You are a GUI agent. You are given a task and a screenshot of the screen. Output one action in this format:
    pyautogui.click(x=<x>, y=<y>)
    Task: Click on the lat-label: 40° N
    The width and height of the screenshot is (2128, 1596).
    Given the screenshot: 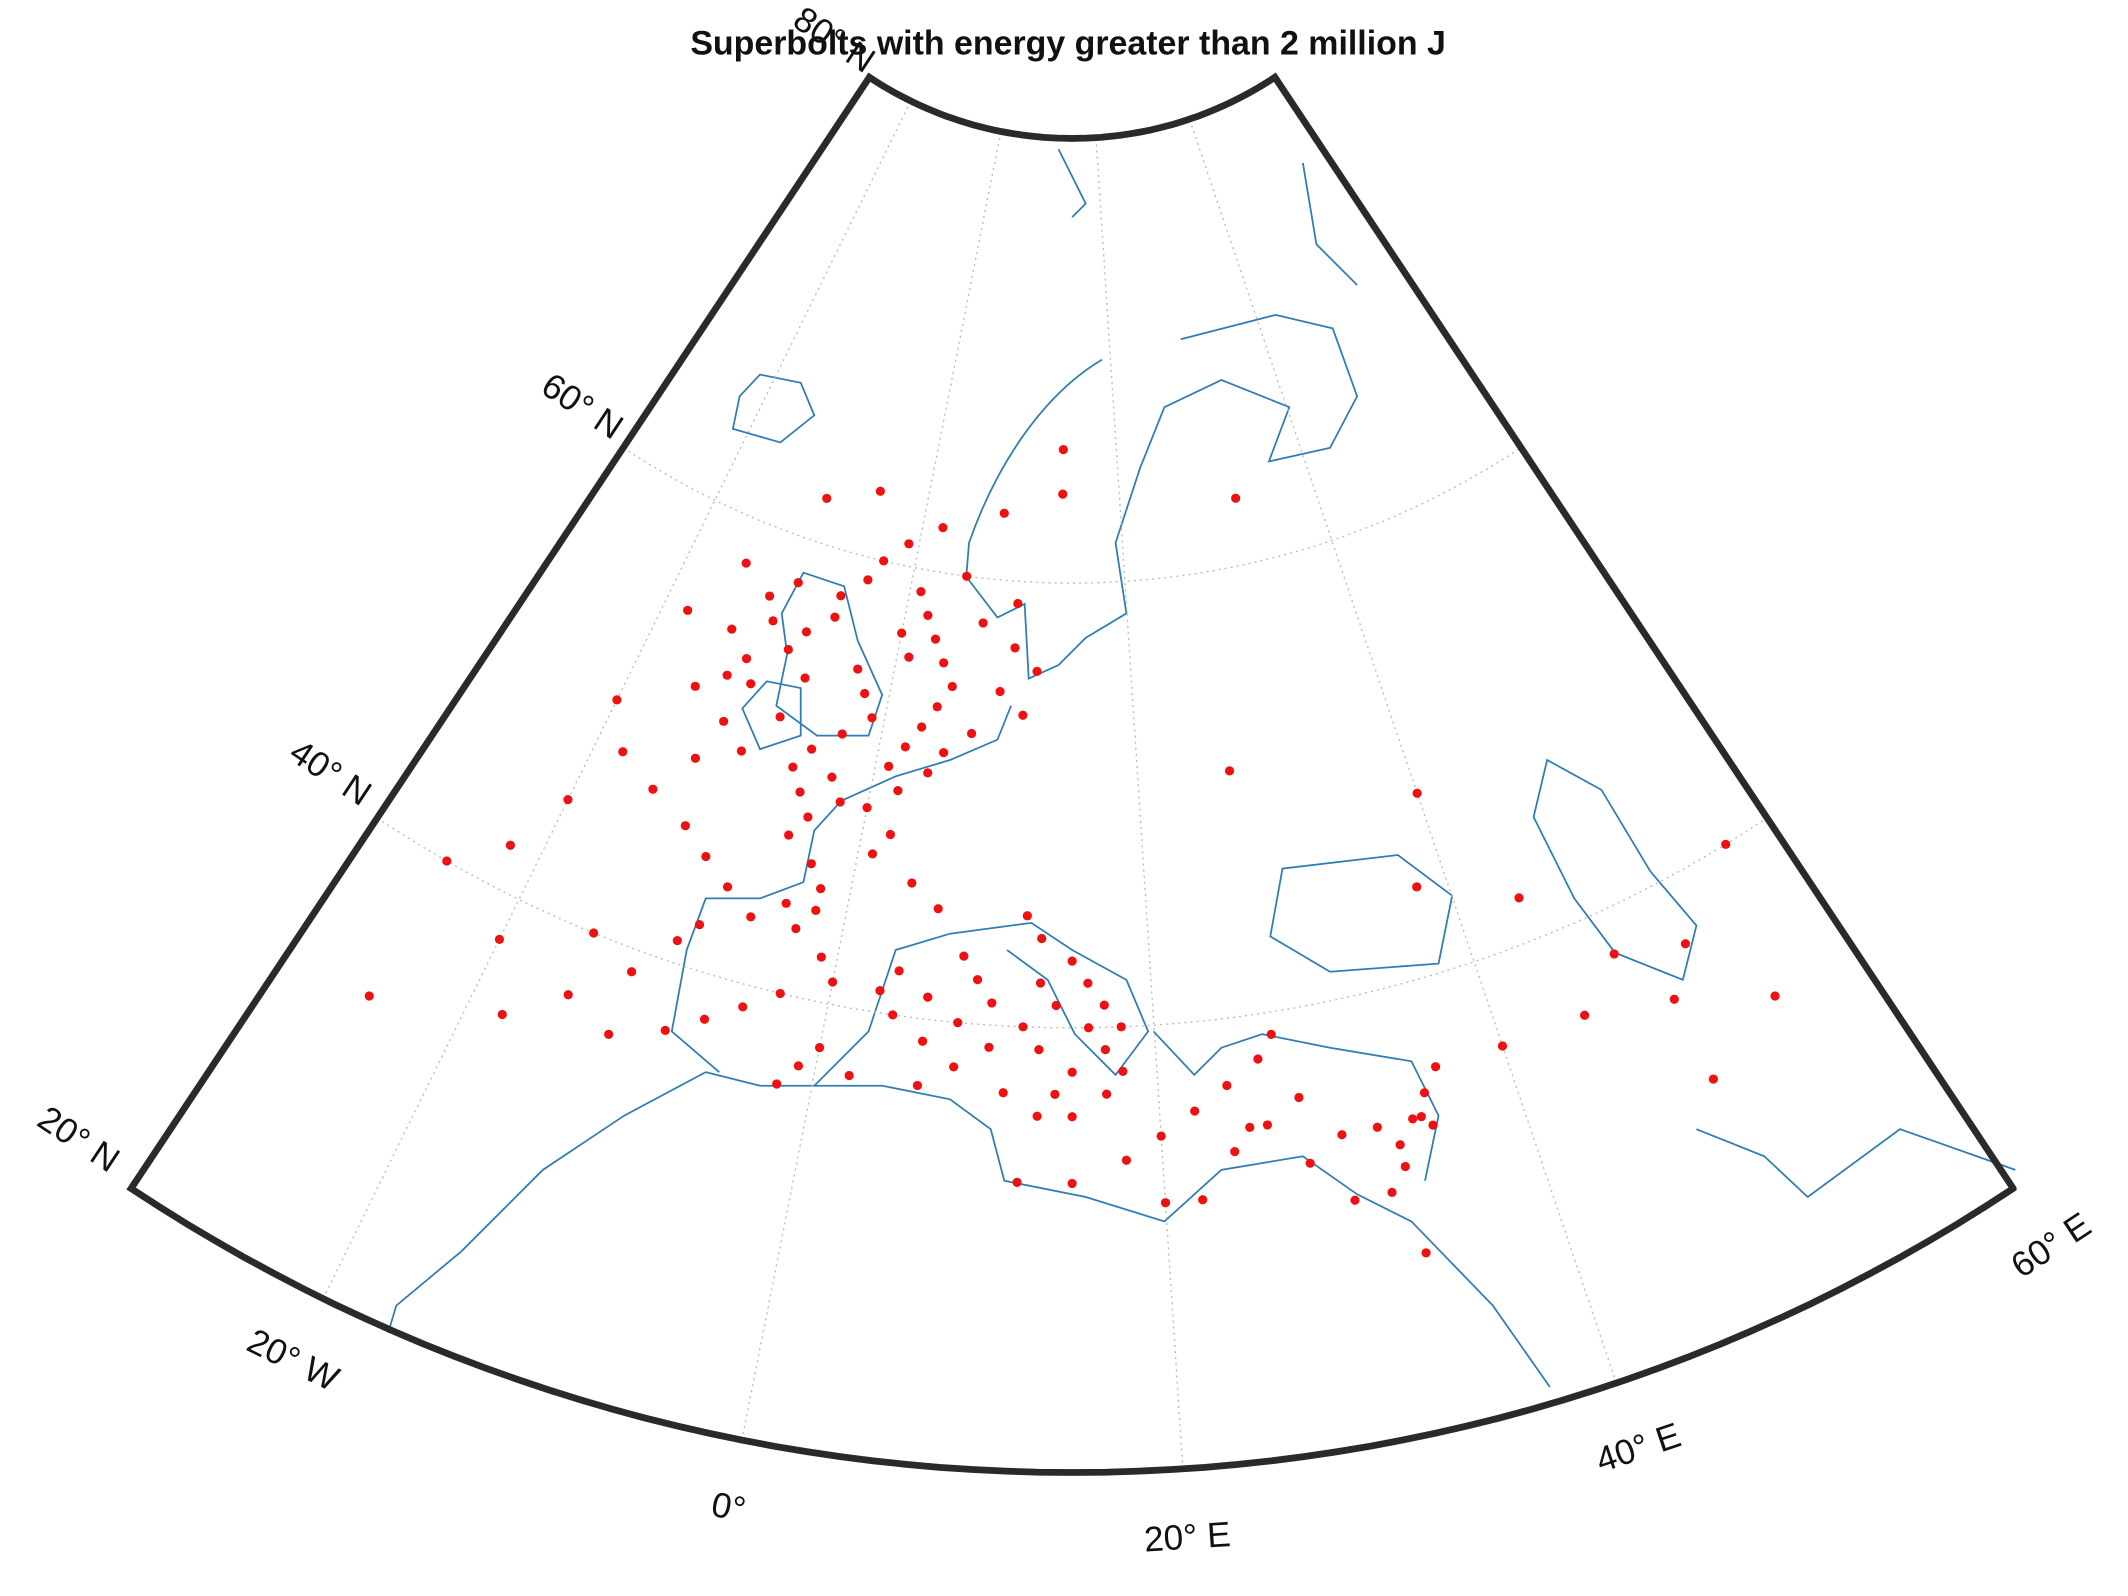 What is the action you would take?
    pyautogui.click(x=330, y=773)
    